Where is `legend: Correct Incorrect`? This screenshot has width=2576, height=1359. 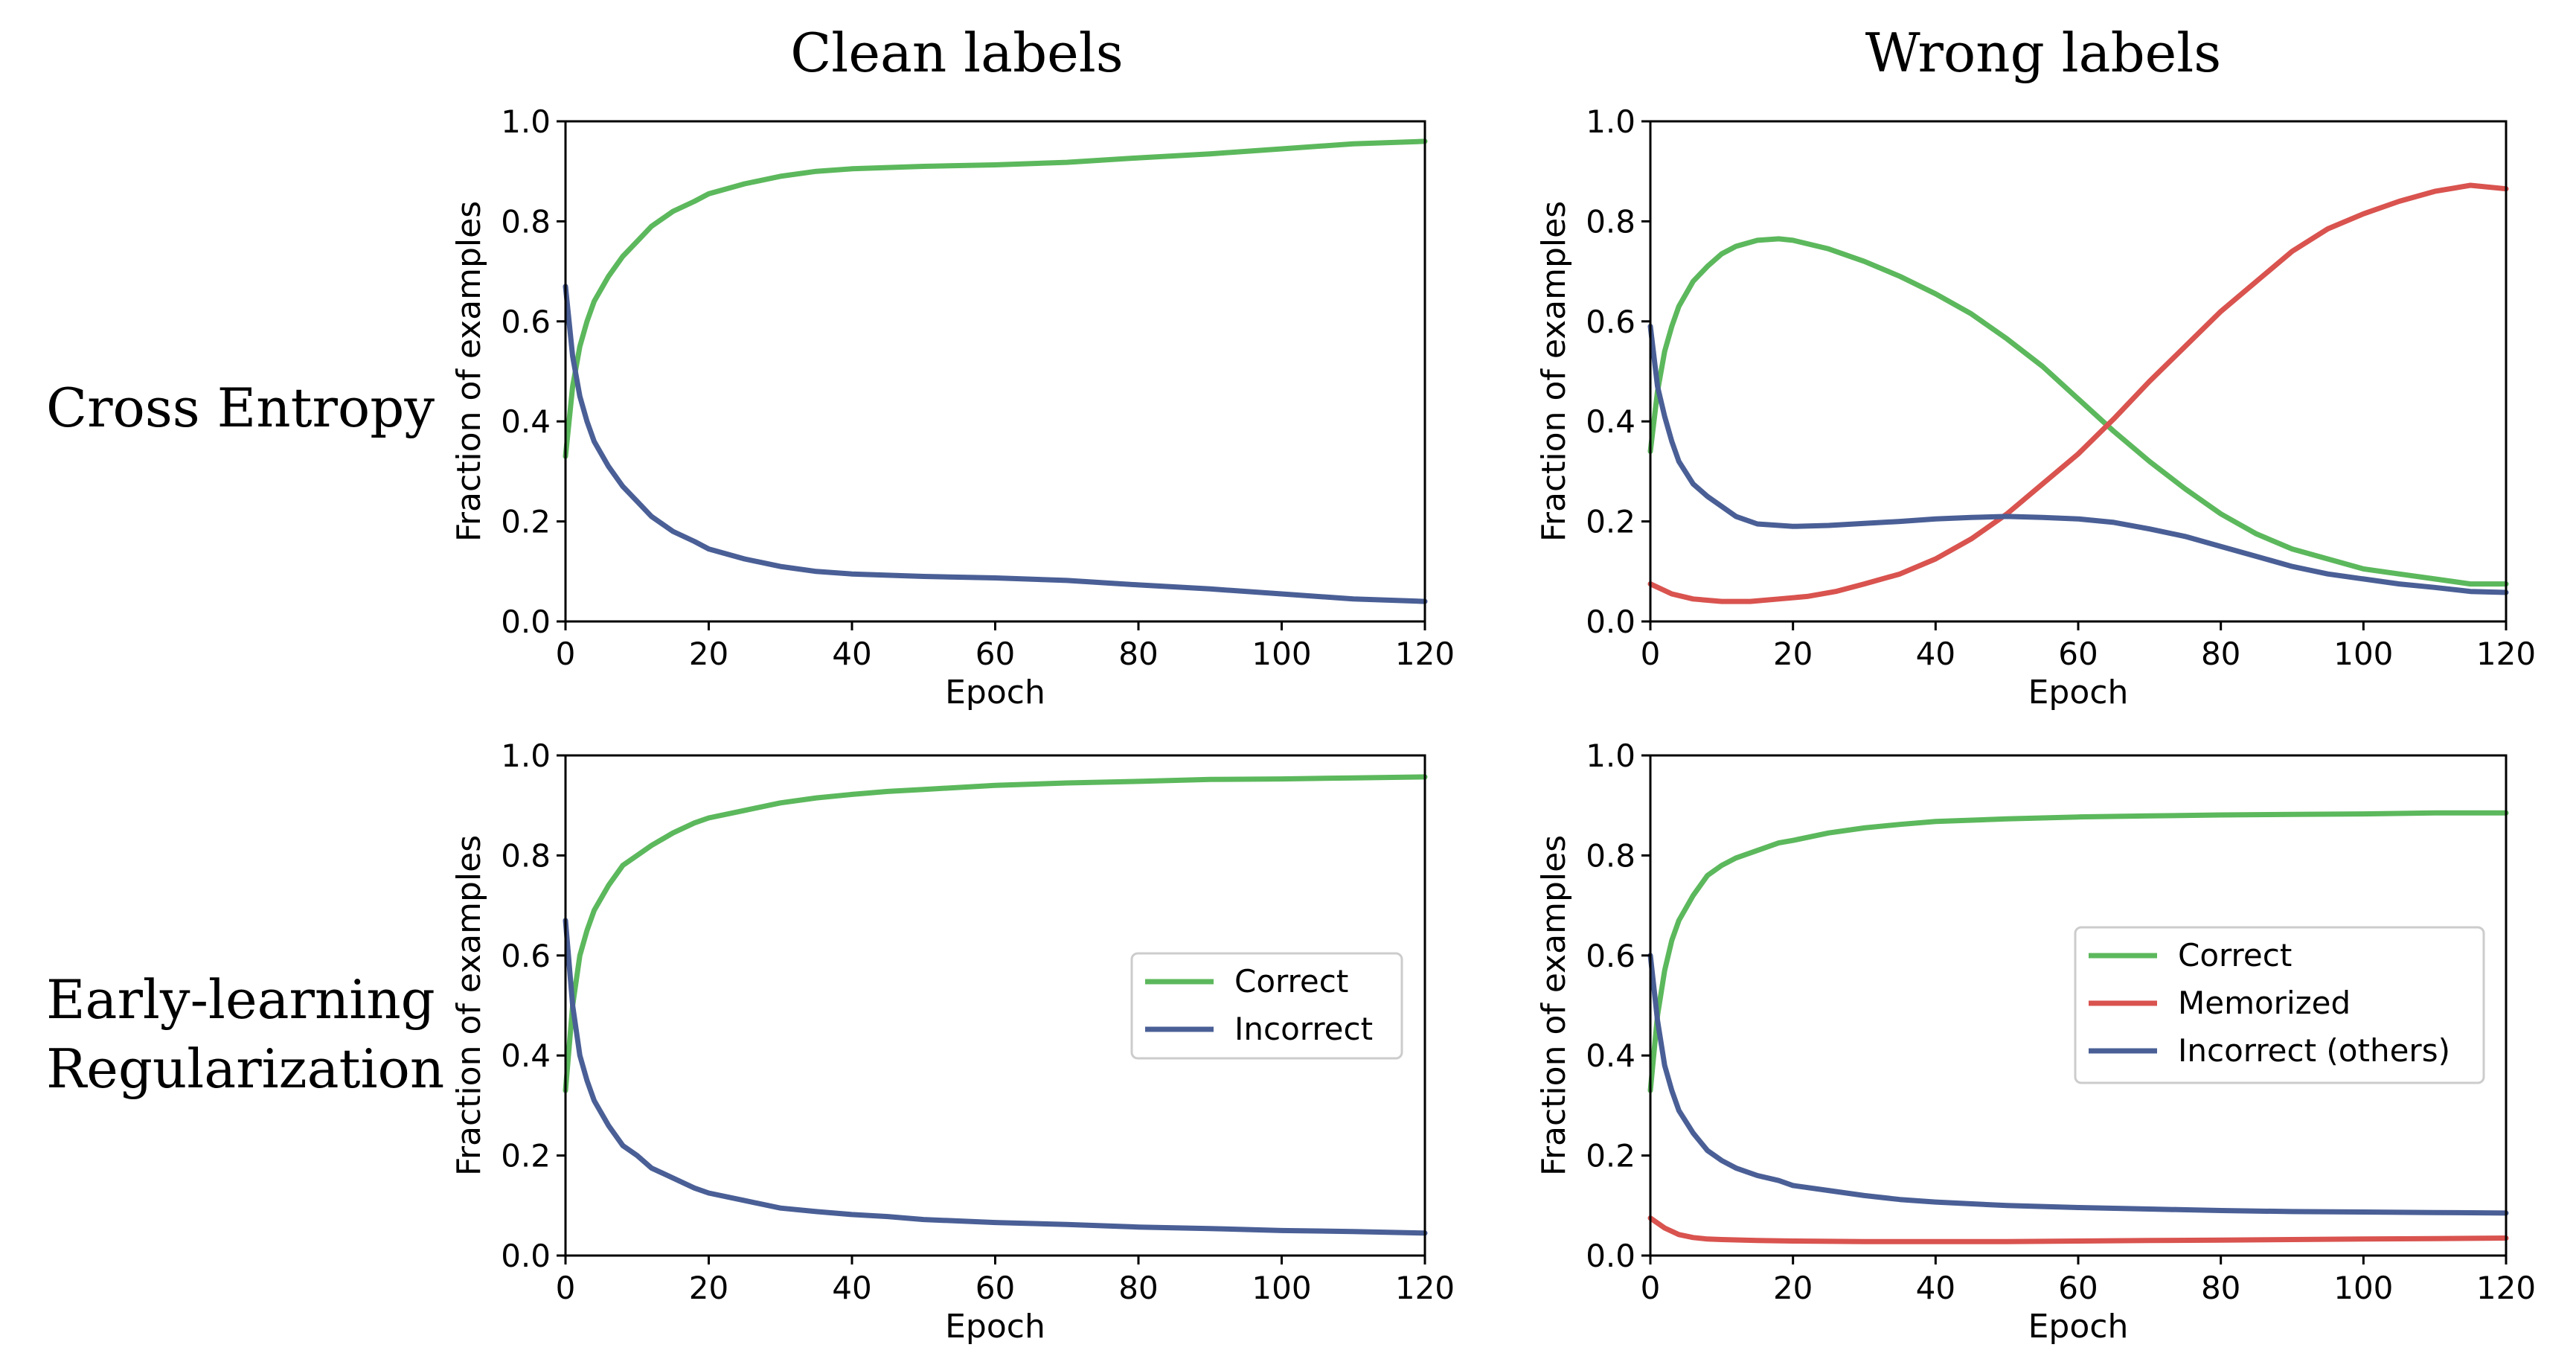 legend: Correct Incorrect is located at coordinates (1266, 1006).